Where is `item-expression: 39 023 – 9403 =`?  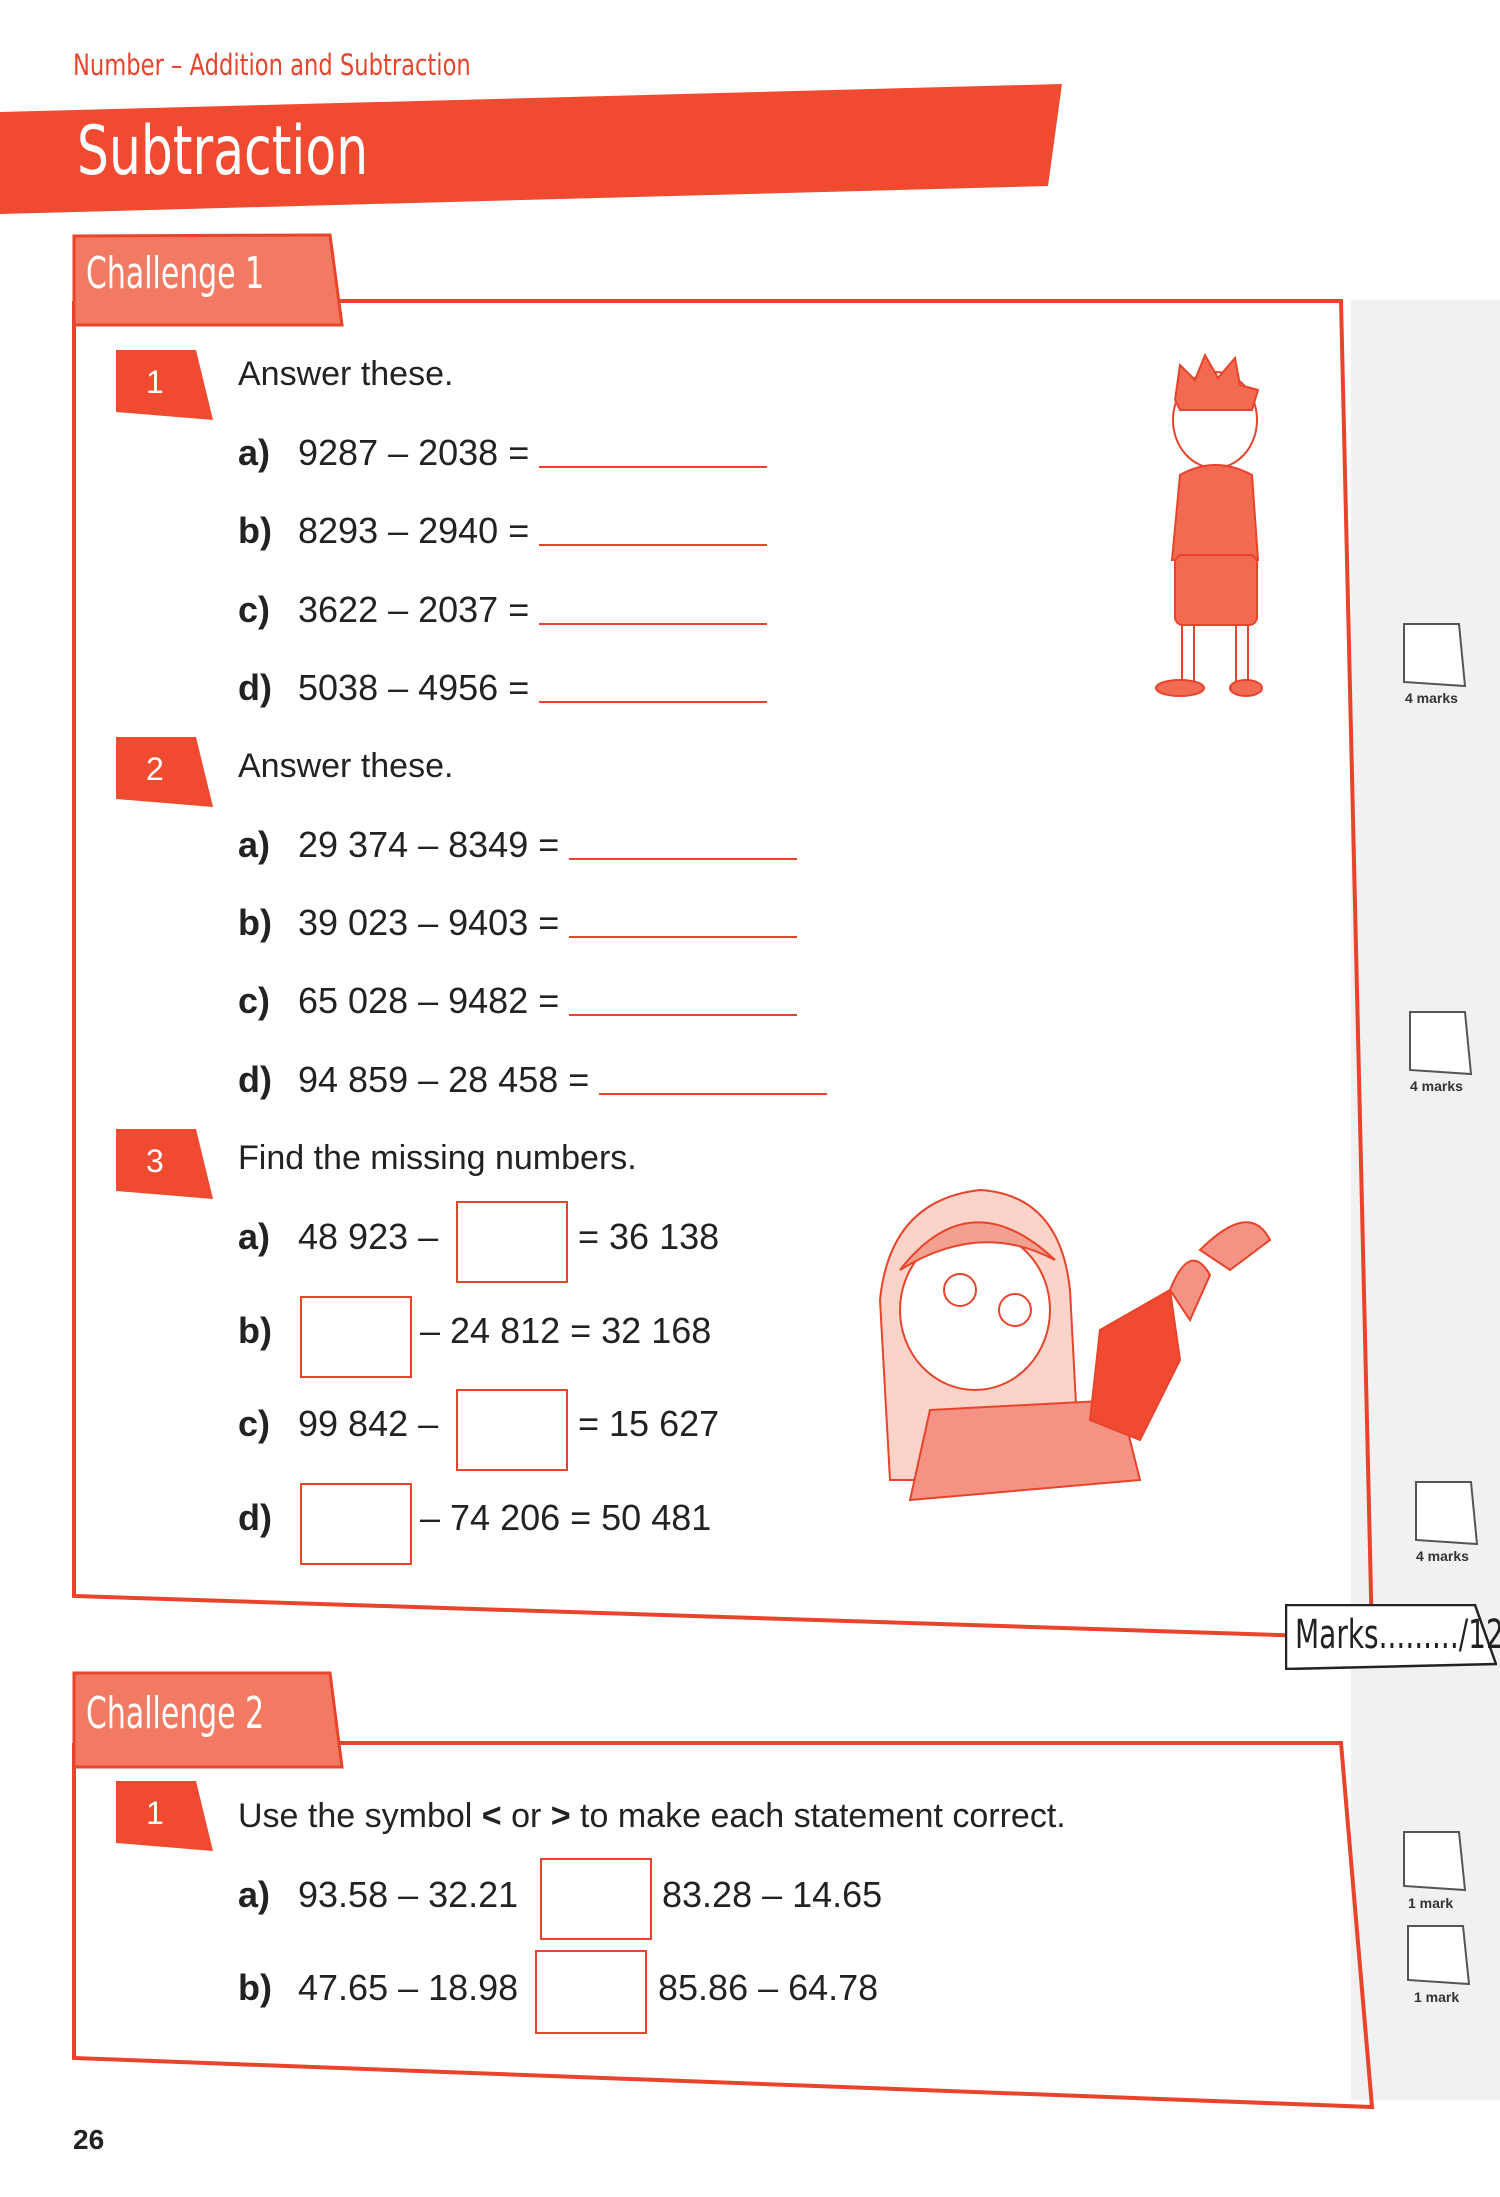
item-expression: 39 023 – 9403 = is located at coordinates (429, 922).